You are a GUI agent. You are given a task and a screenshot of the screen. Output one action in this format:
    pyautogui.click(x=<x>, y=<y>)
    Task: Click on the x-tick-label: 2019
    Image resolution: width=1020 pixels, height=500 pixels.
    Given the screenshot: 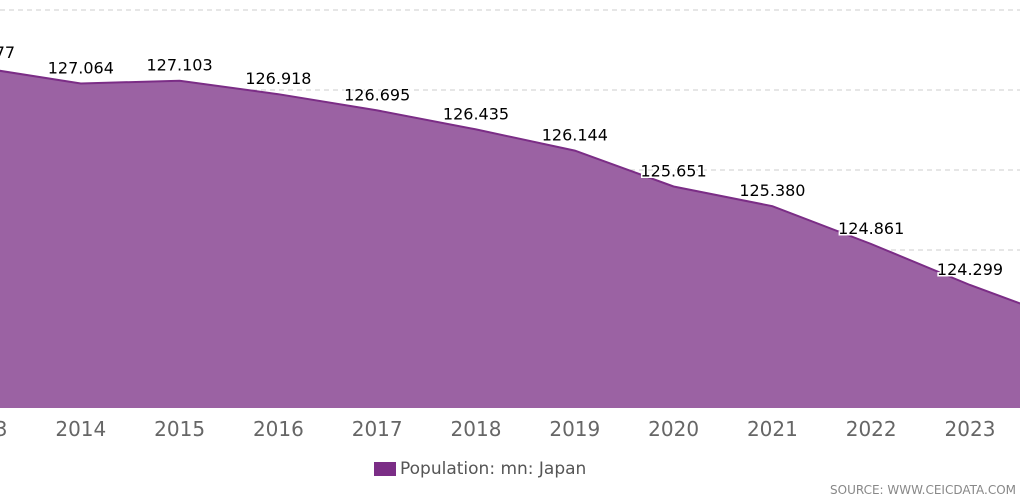 What is the action you would take?
    pyautogui.click(x=574, y=429)
    